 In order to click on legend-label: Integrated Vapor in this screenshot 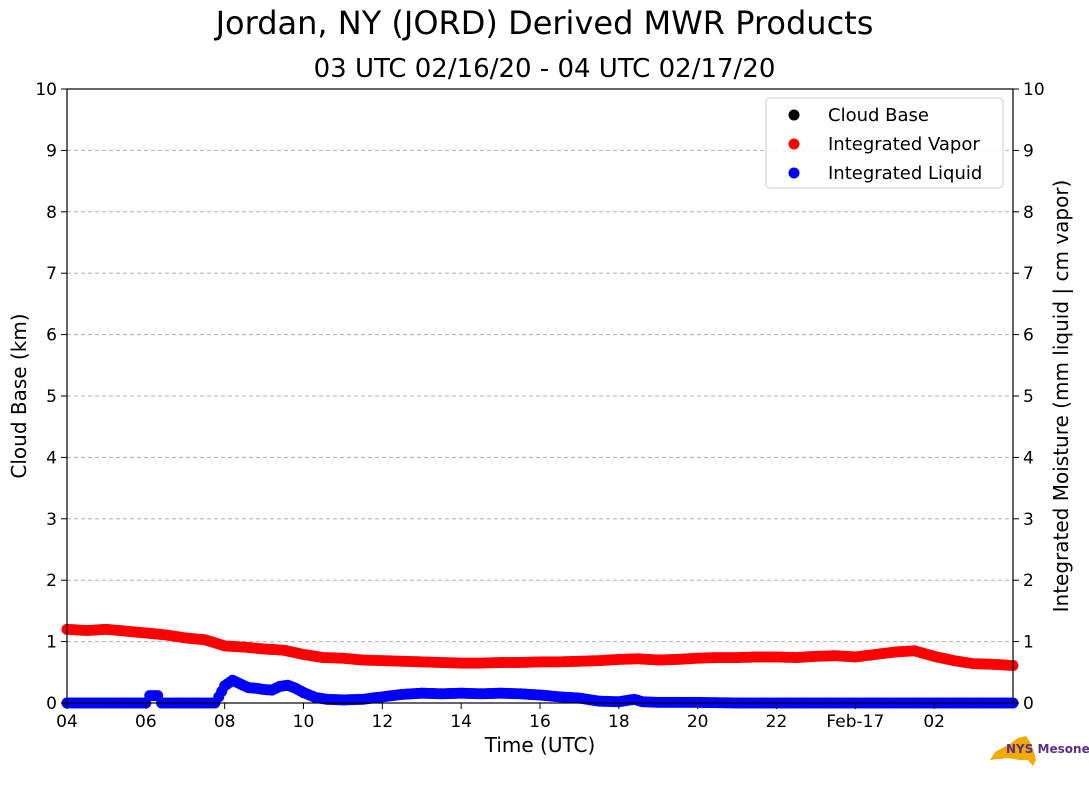, I will do `click(904, 144)`.